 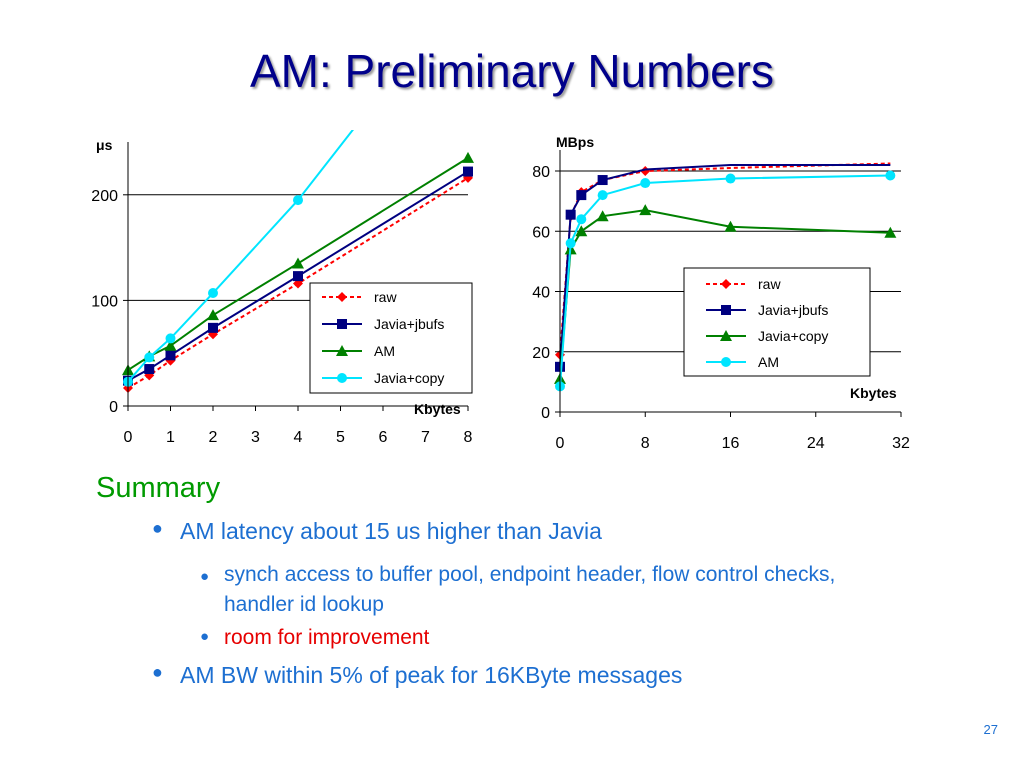 What do you see at coordinates (104, 301) in the screenshot?
I see `y-tick-label: 100` at bounding box center [104, 301].